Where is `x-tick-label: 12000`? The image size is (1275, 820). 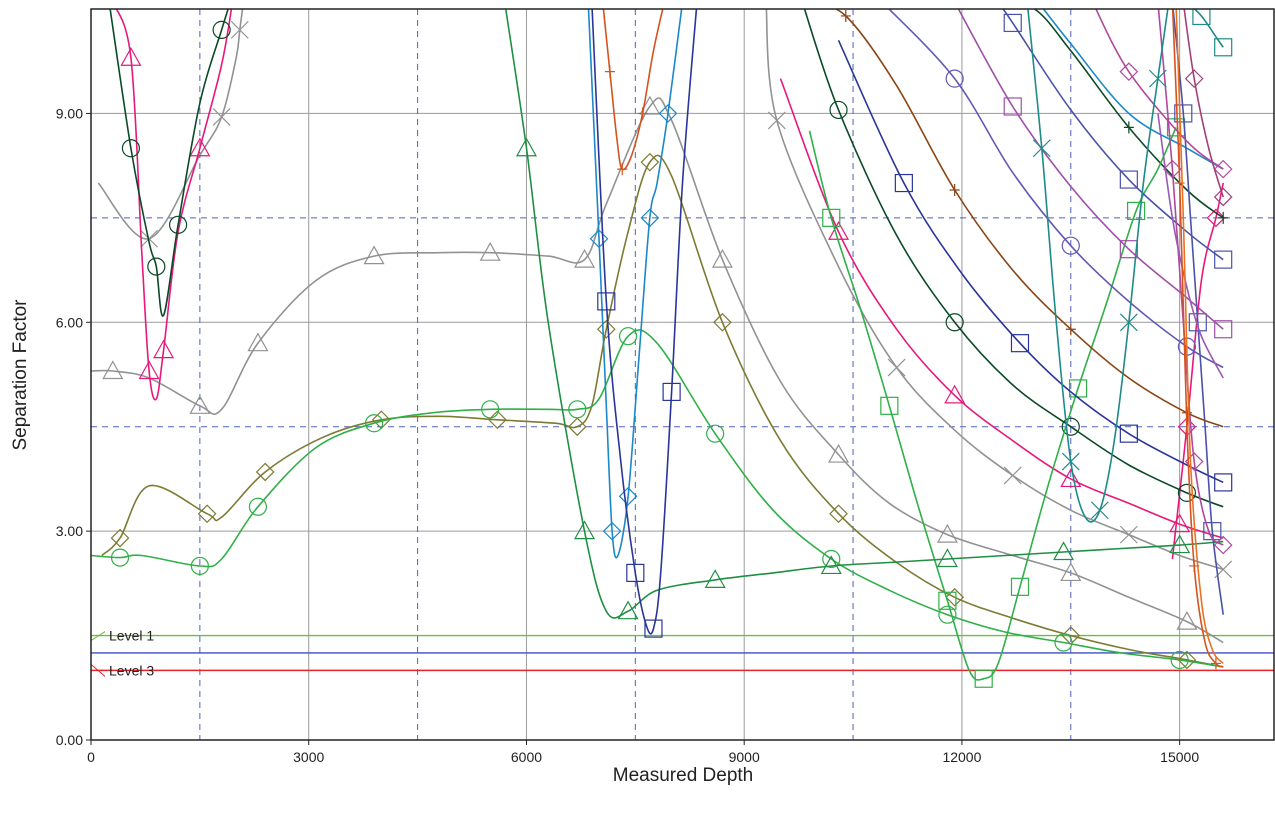
x-tick-label: 12000 is located at coordinates (961, 757).